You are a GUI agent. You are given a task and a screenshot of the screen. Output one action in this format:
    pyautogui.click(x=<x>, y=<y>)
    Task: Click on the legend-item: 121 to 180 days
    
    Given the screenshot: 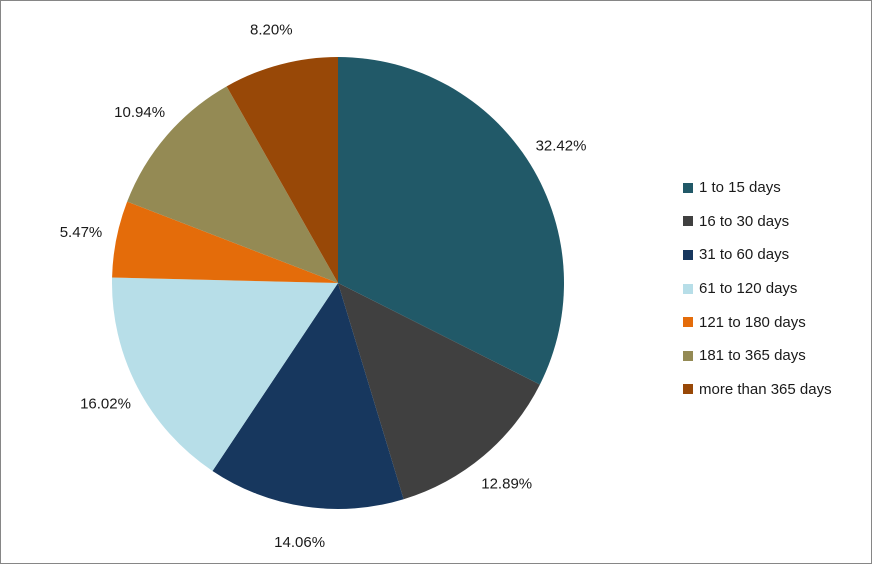 What is the action you would take?
    pyautogui.click(x=757, y=322)
    